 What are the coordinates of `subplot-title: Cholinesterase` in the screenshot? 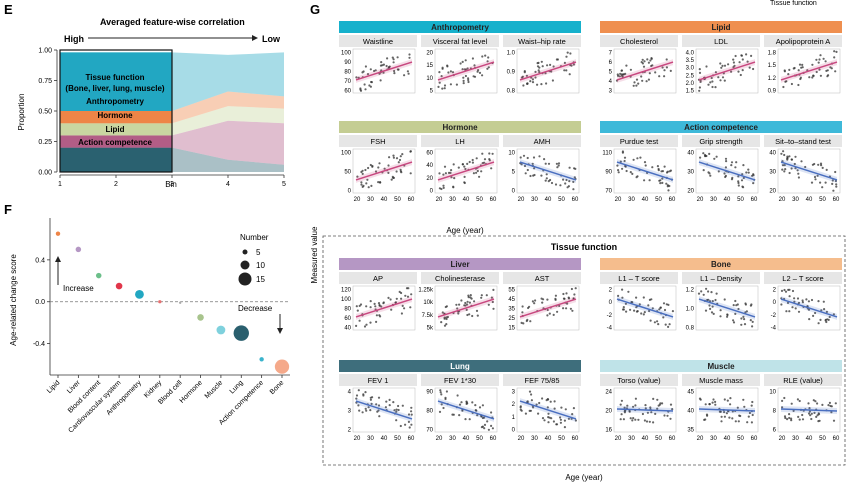 It's located at (460, 278).